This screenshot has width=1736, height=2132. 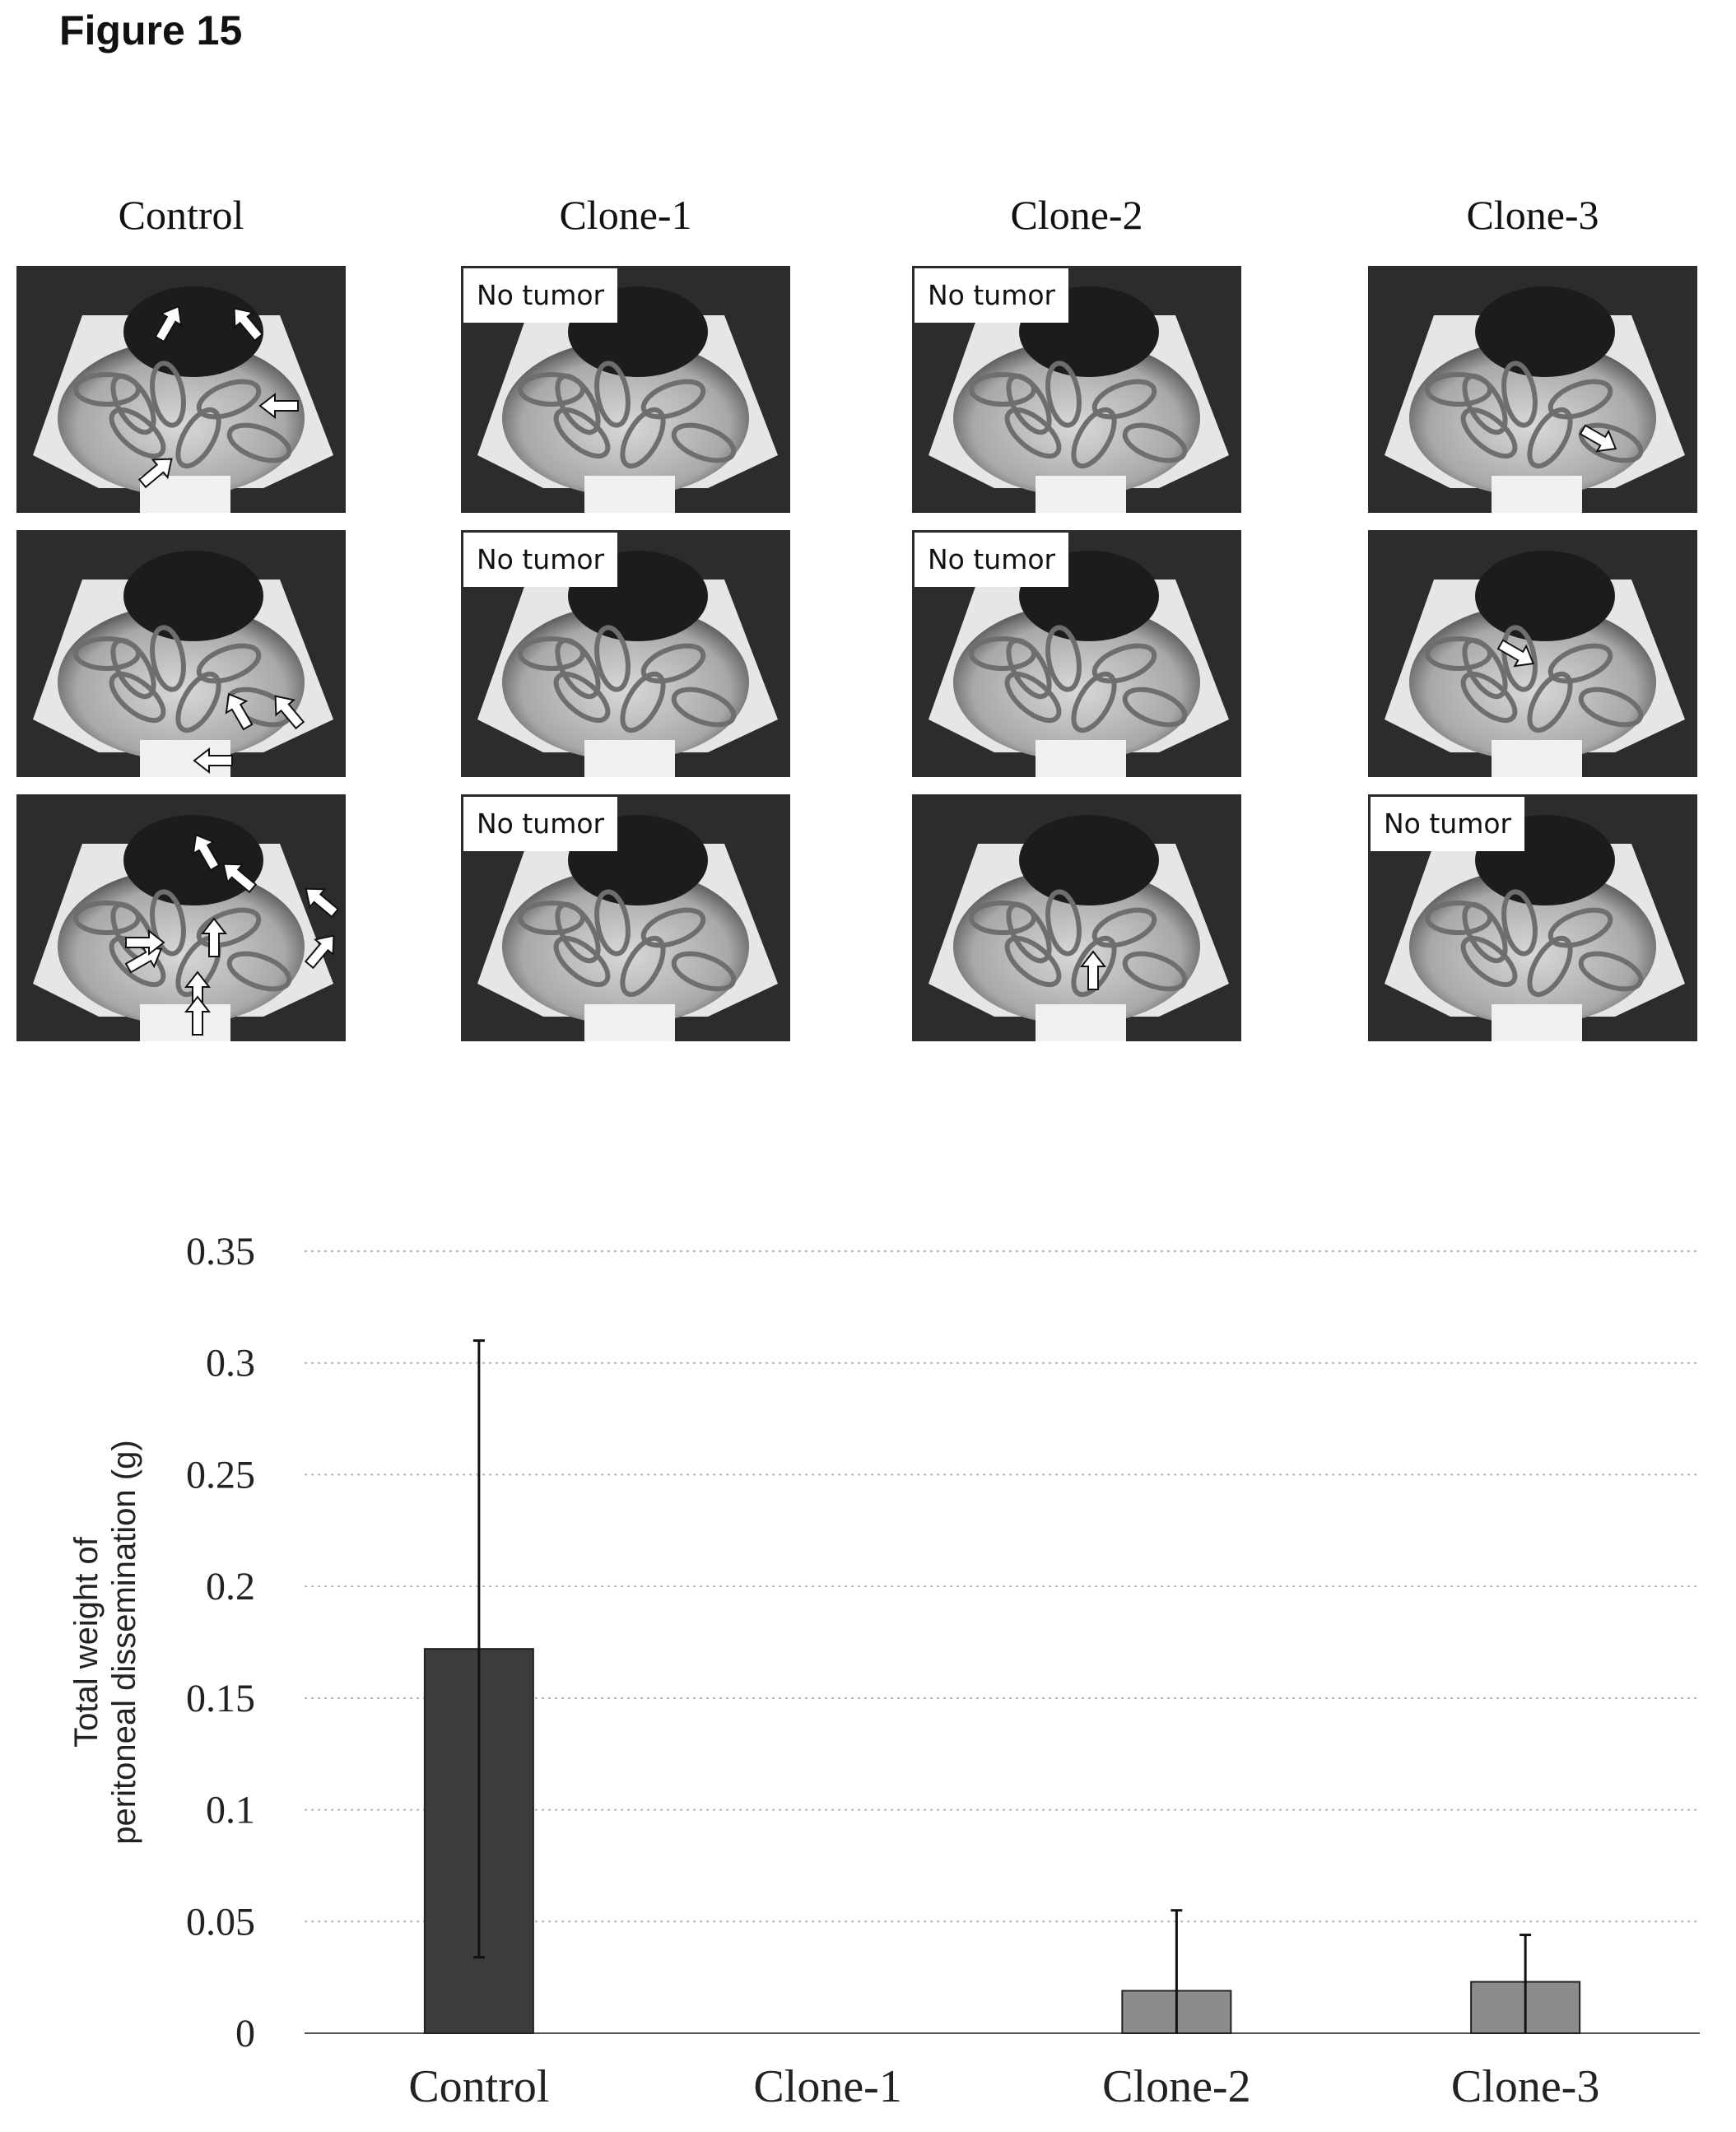 What do you see at coordinates (1525, 2086) in the screenshot?
I see `x-category-label: Clone-3` at bounding box center [1525, 2086].